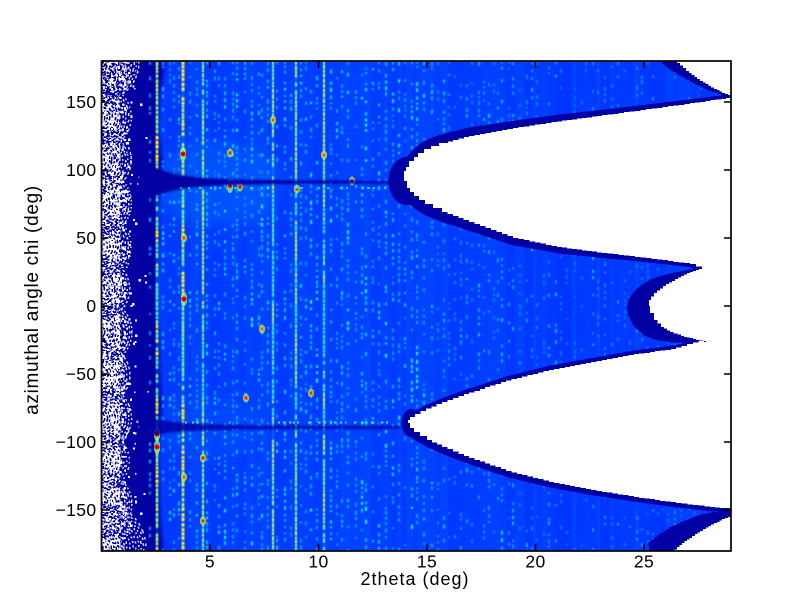  Describe the element at coordinates (75, 510) in the screenshot. I see `svg-text: −150` at that location.